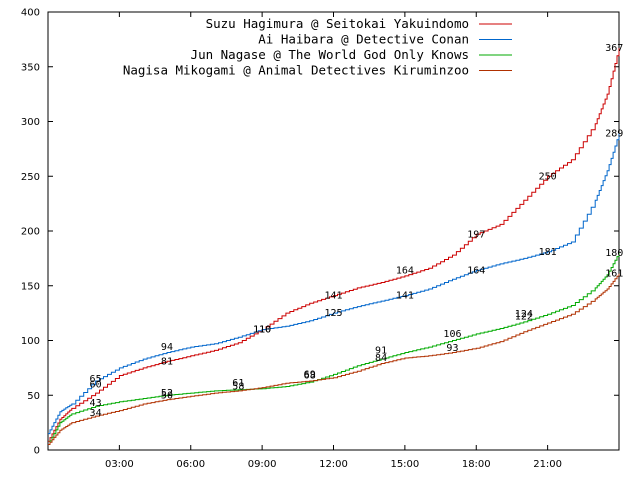 The height and width of the screenshot is (480, 640). I want to click on y-tick-label: 0, so click(37, 451).